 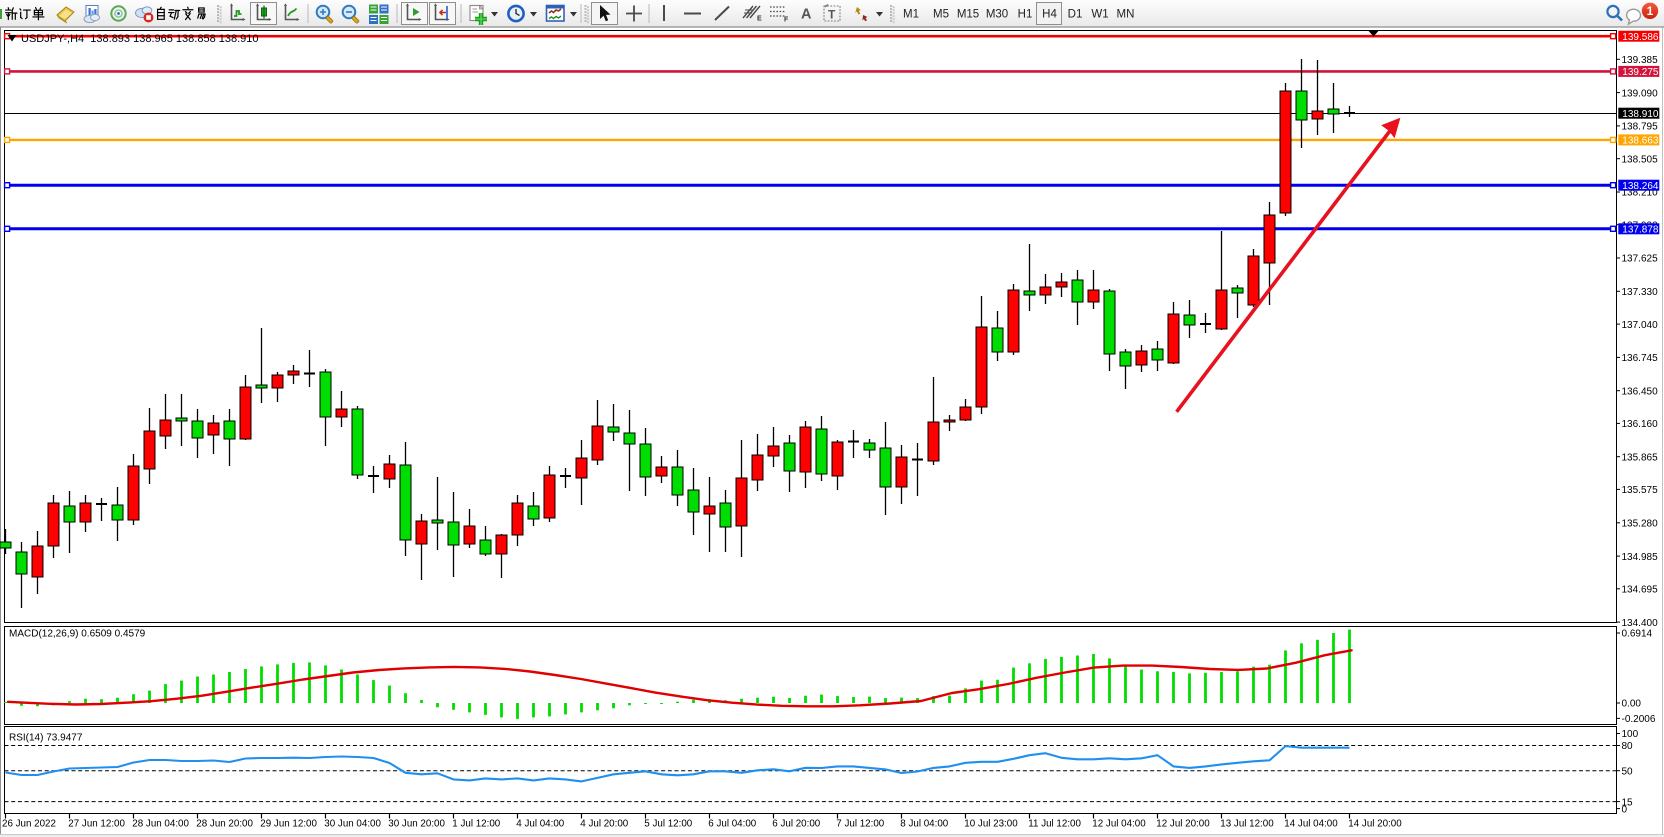 What do you see at coordinates (1640, 358) in the screenshot?
I see `svg-text: 136.745` at bounding box center [1640, 358].